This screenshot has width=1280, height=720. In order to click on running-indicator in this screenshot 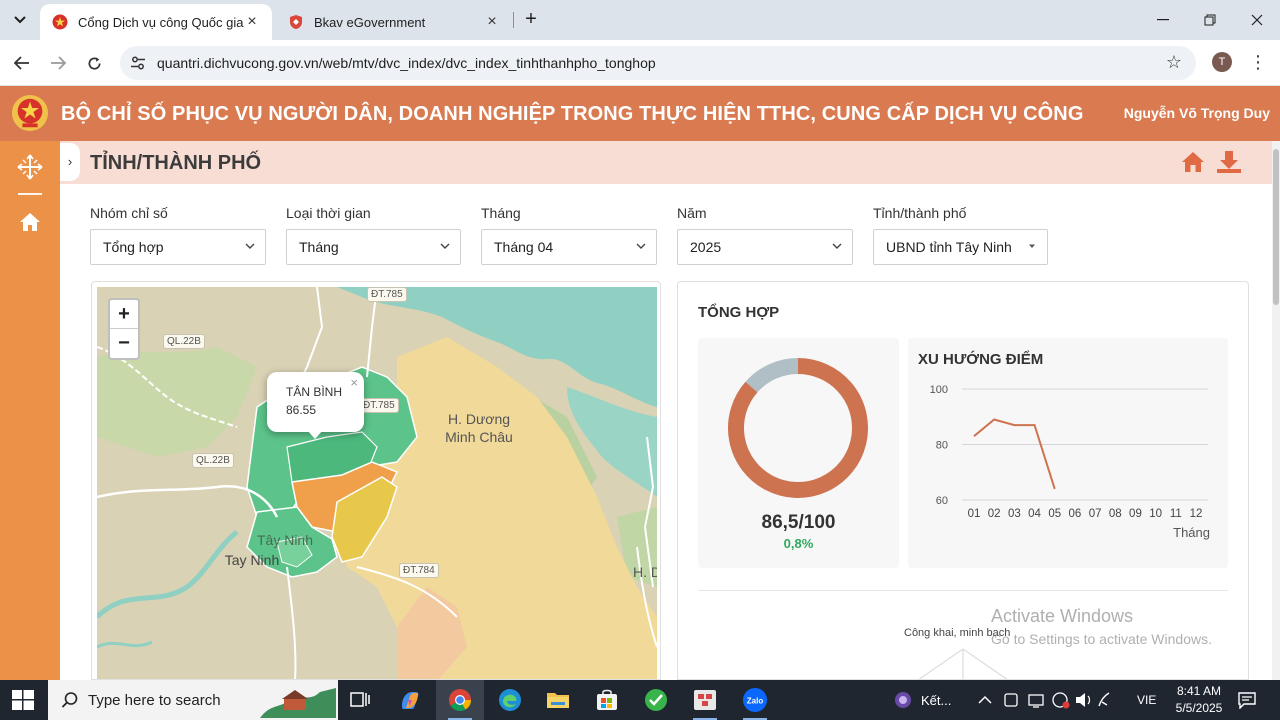, I will do `click(705, 719)`.